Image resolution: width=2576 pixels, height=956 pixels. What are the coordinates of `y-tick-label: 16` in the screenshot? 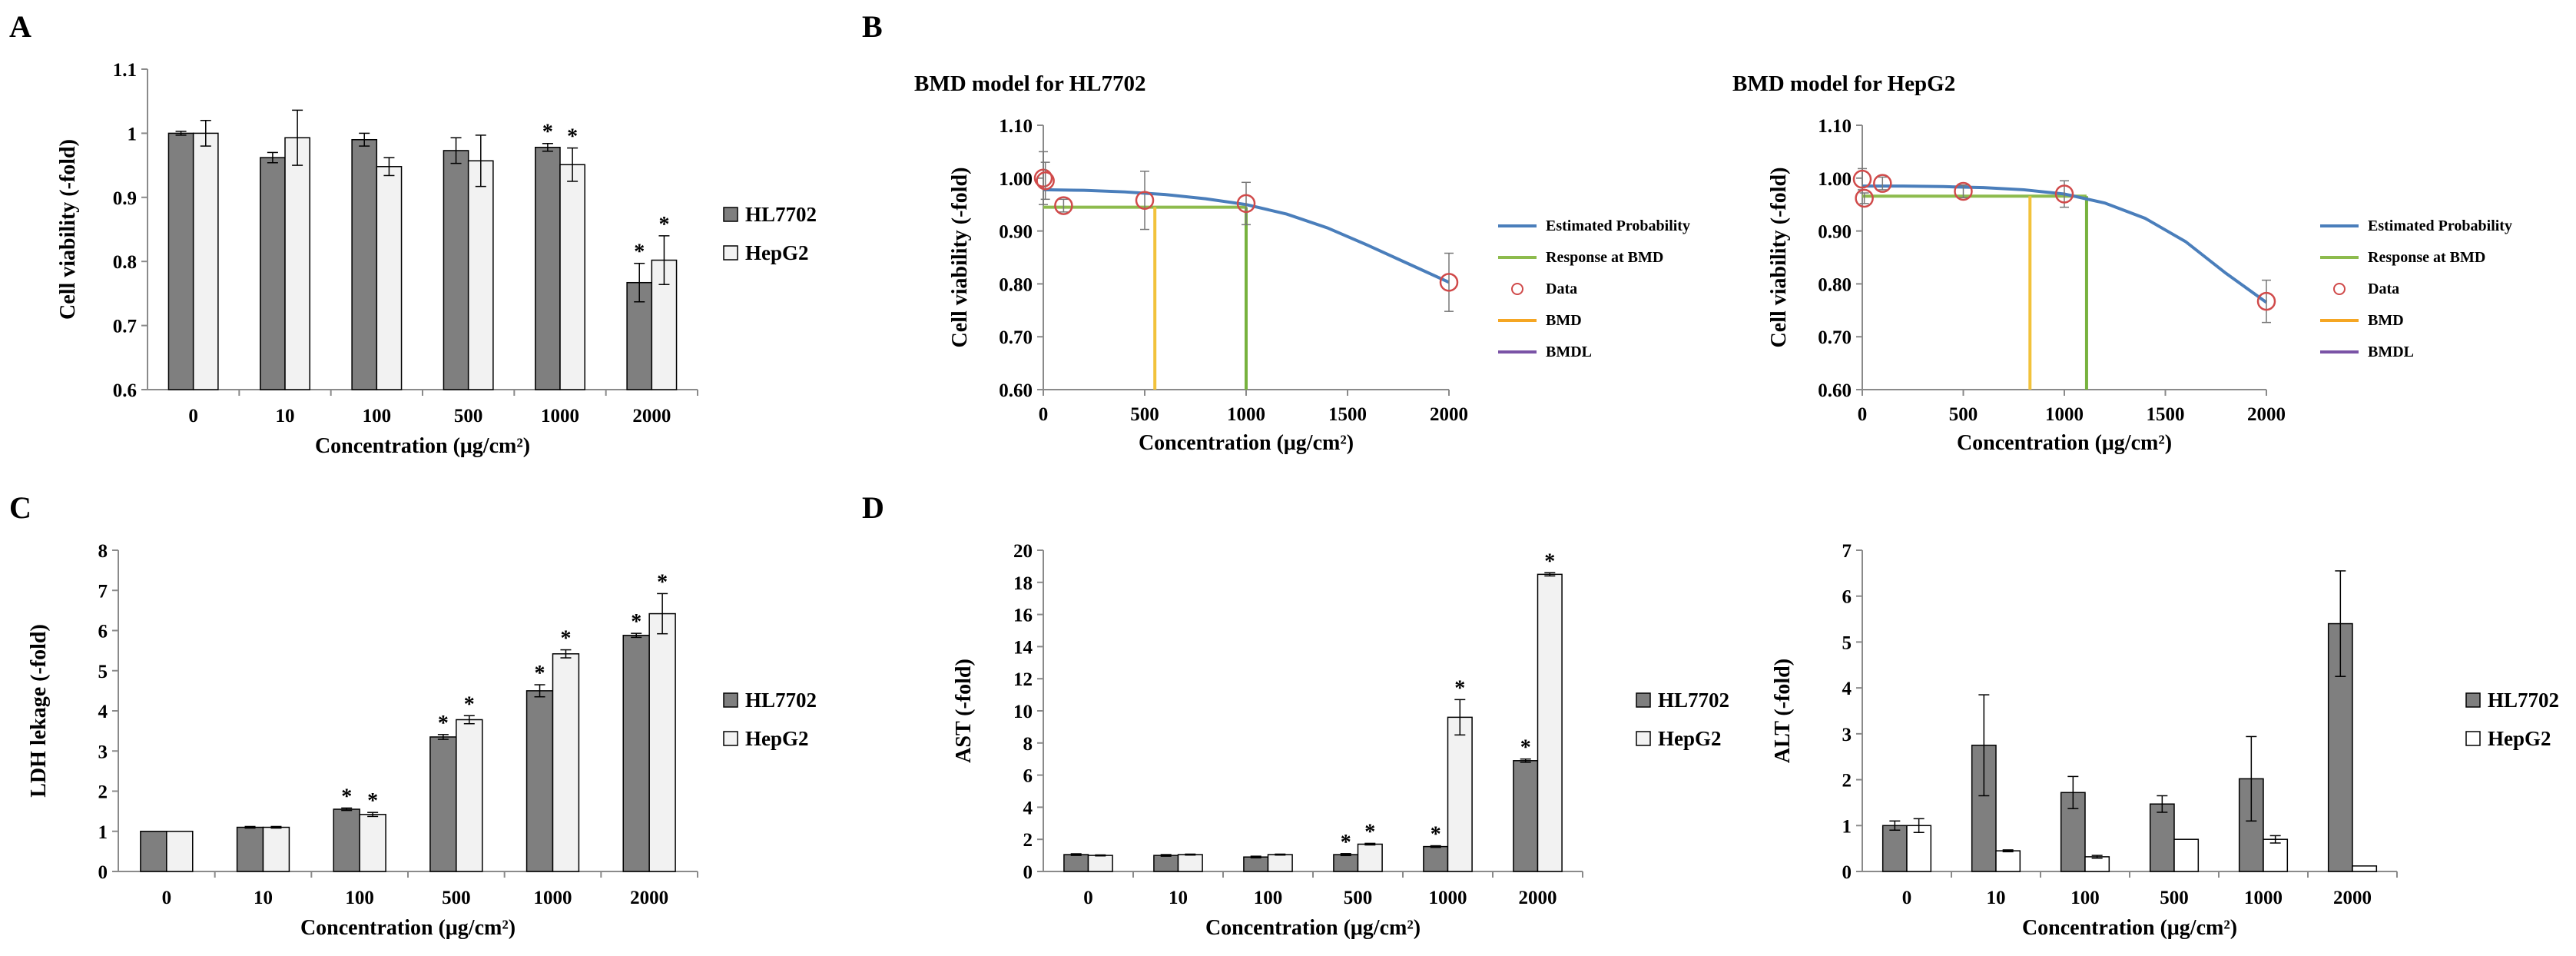 It's located at (1023, 616).